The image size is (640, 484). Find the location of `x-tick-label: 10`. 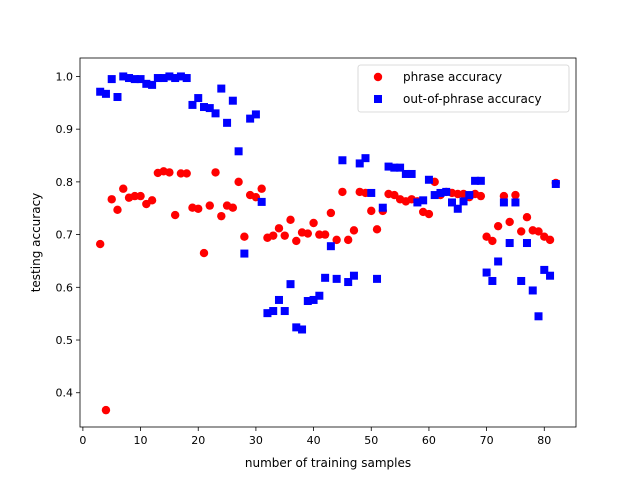

x-tick-label: 10 is located at coordinates (141, 440).